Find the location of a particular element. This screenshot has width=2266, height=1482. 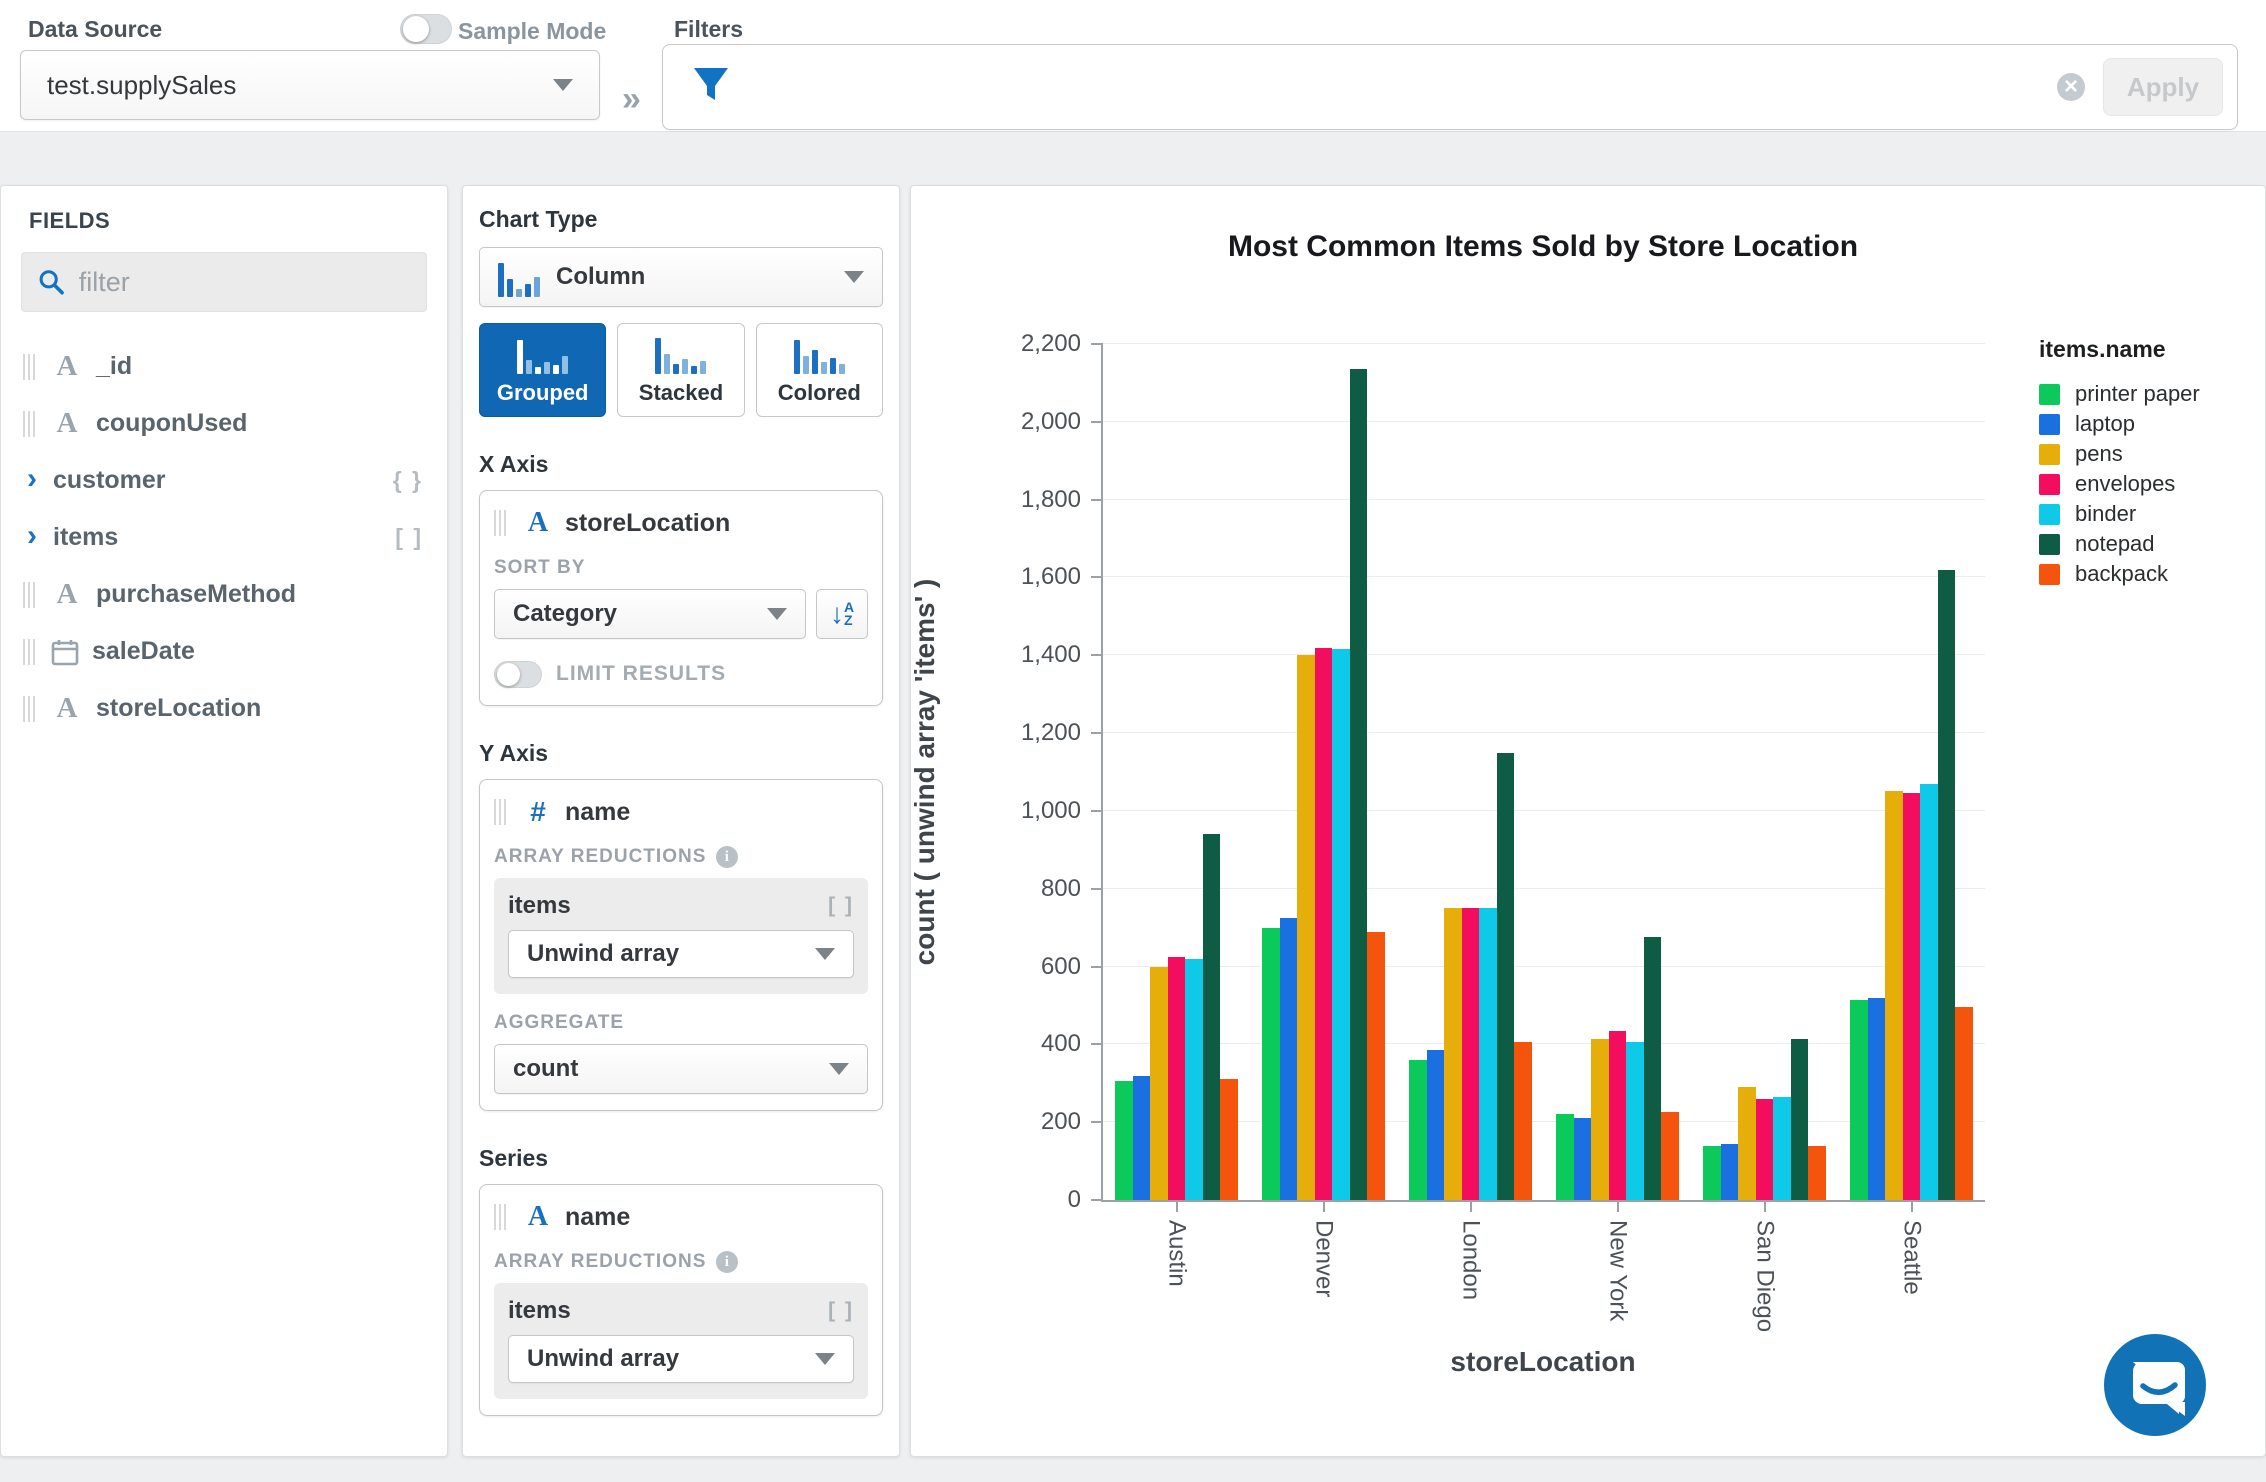

x-tick-mark is located at coordinates (1471, 1206).